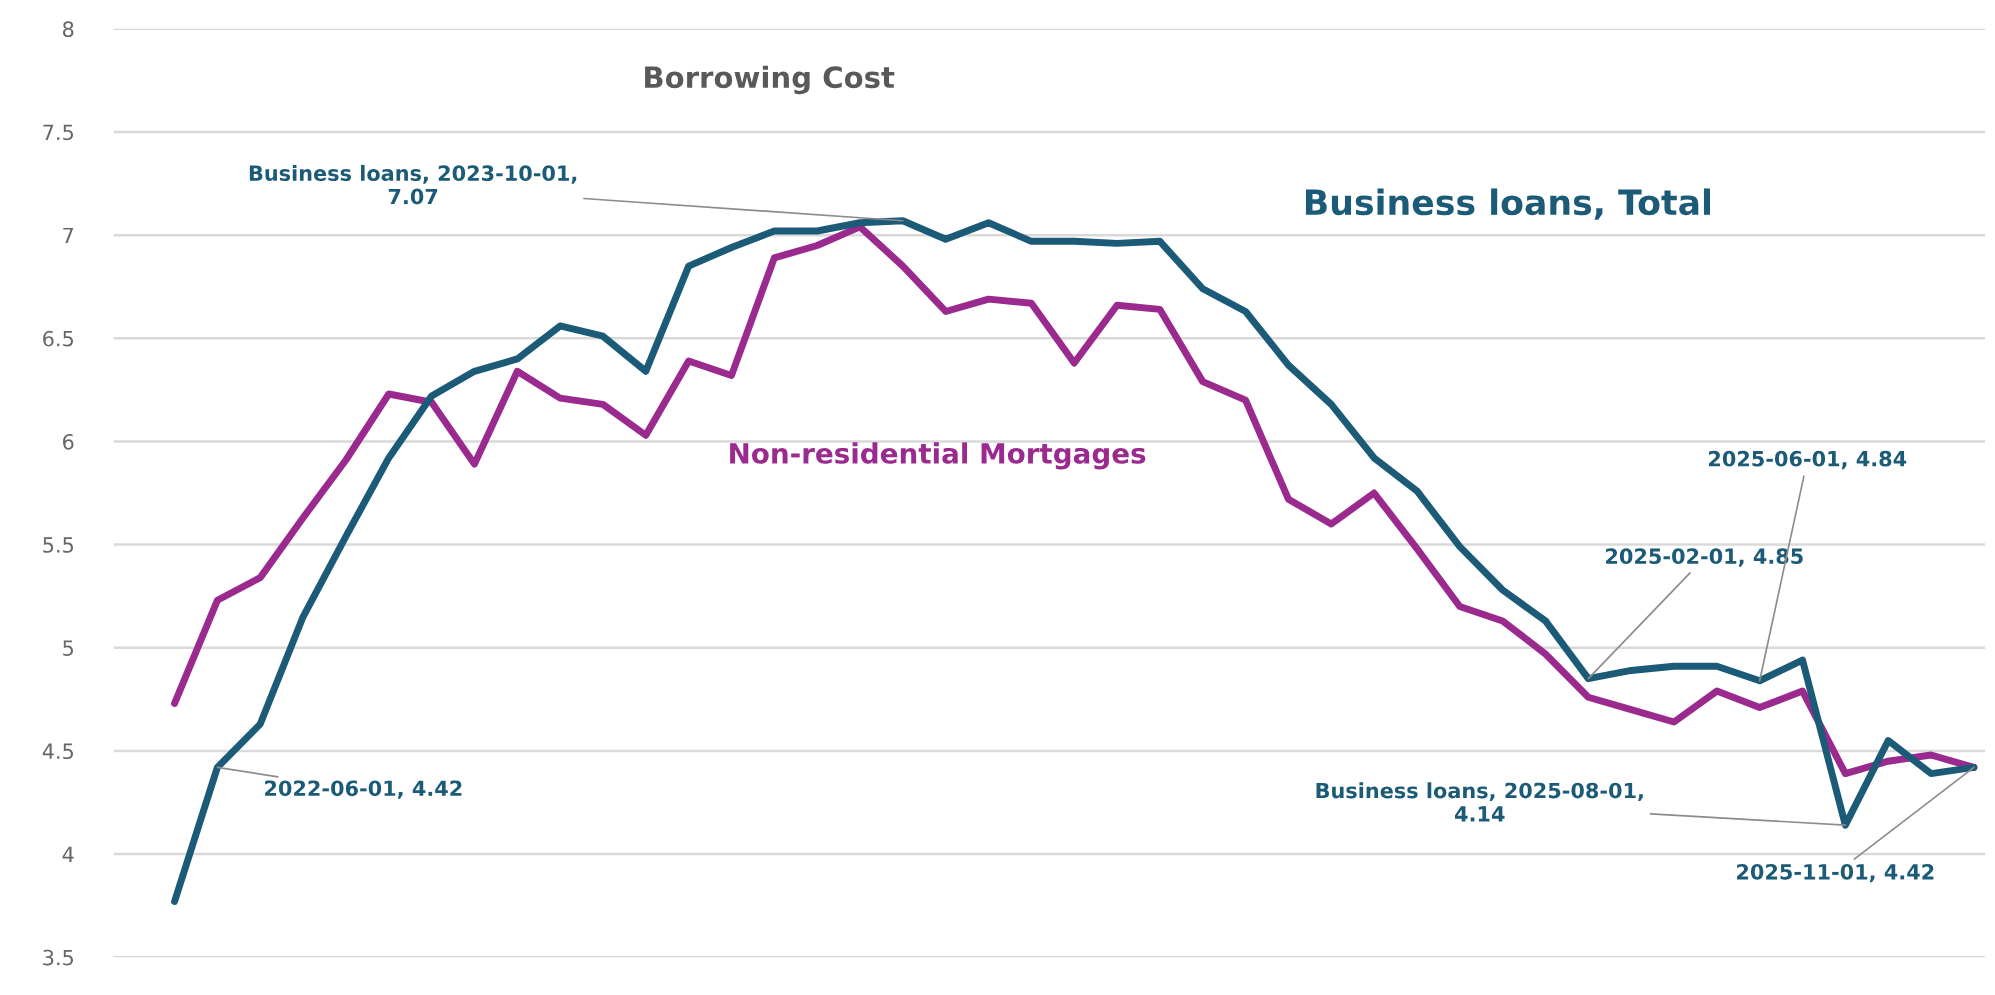 The width and height of the screenshot is (1995, 995). What do you see at coordinates (413, 184) in the screenshot?
I see `annotation: Business loans, 2023-10-01, 7.07` at bounding box center [413, 184].